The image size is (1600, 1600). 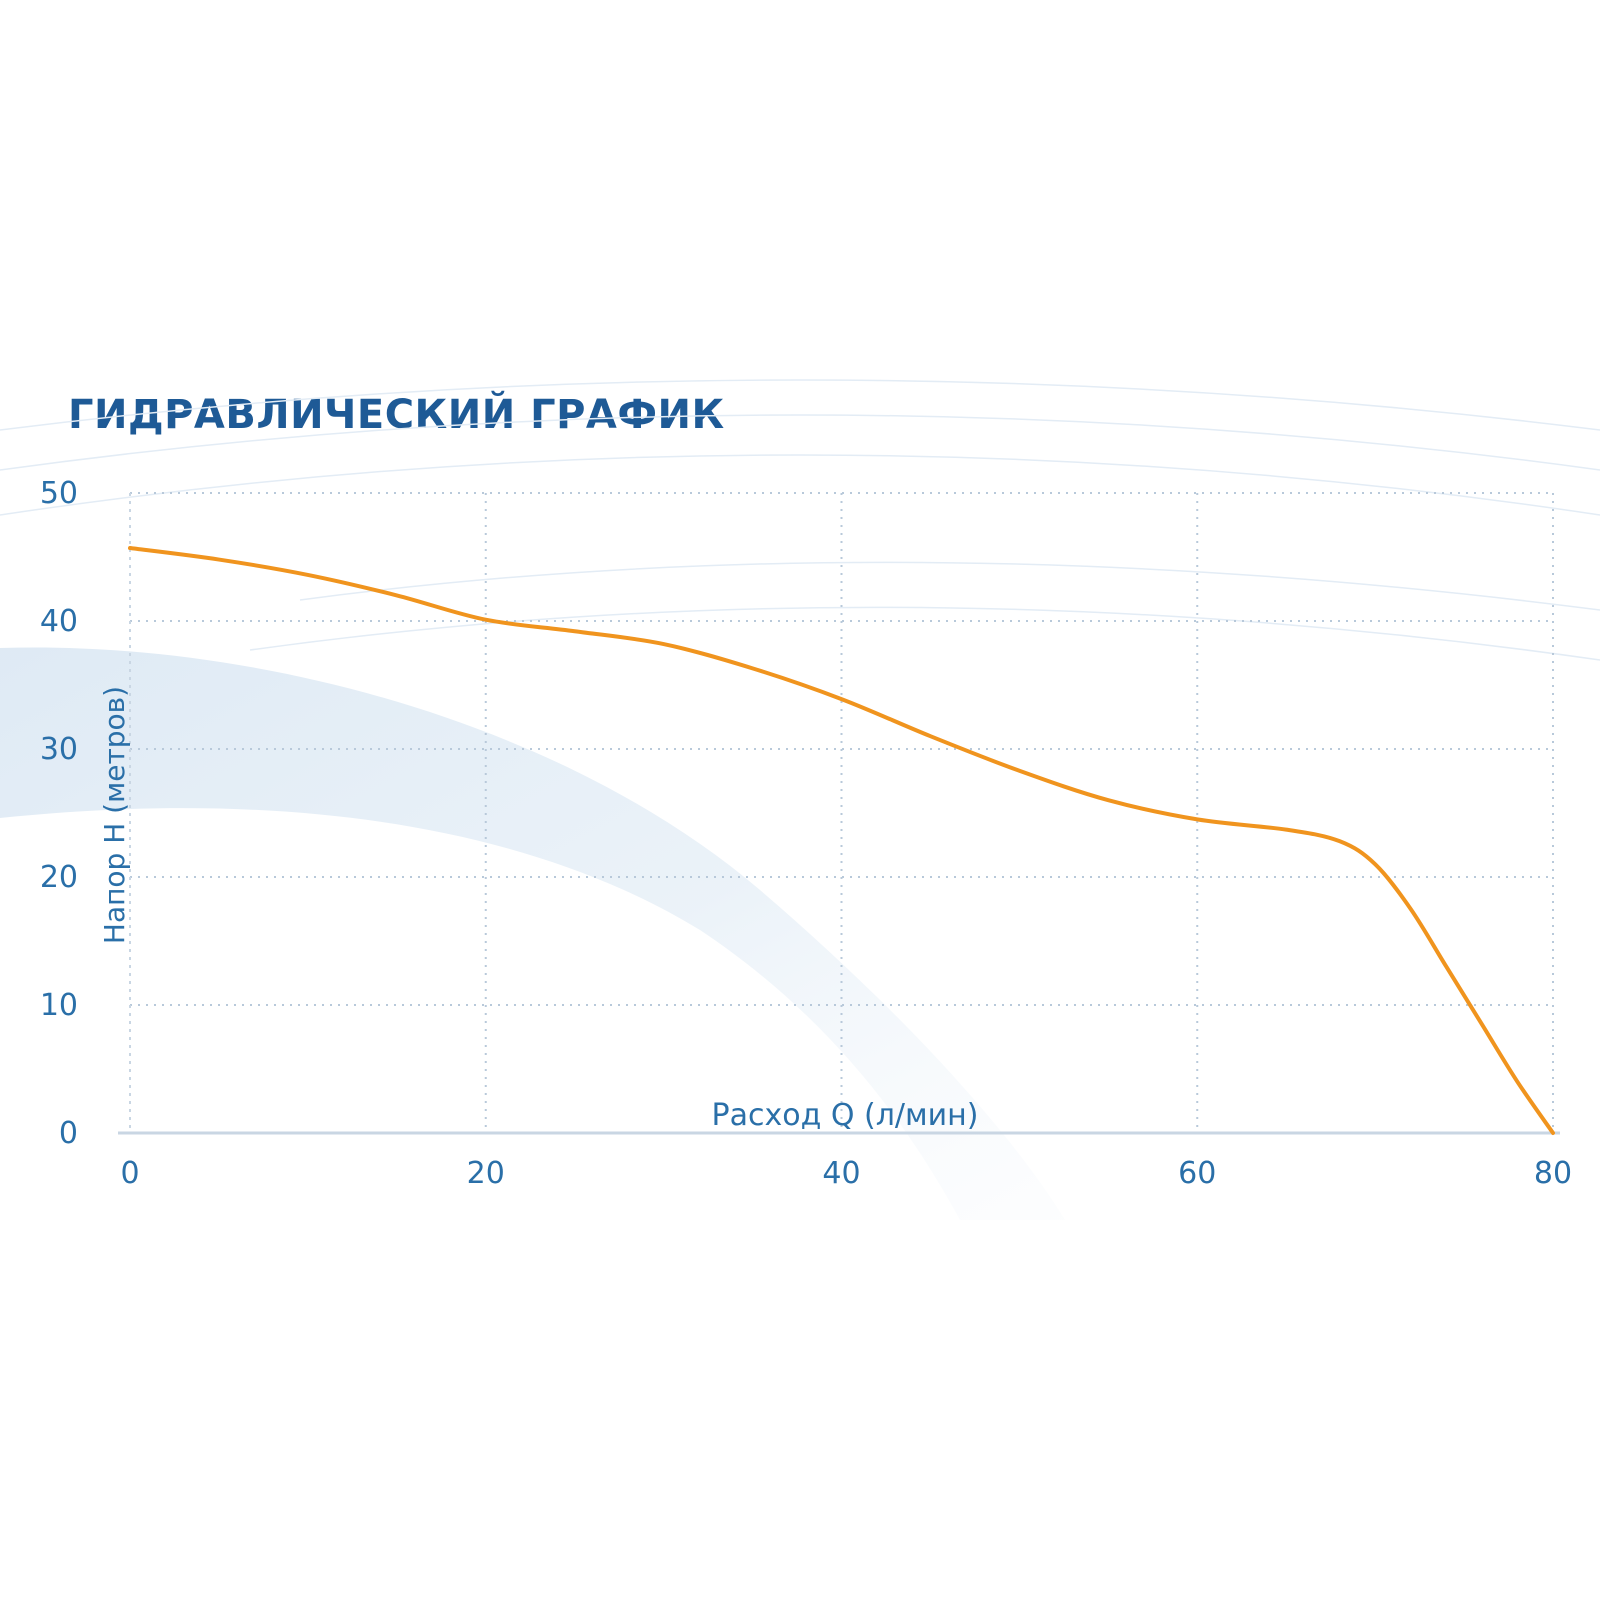 I want to click on x-tick-label: 60, so click(x=1197, y=1173).